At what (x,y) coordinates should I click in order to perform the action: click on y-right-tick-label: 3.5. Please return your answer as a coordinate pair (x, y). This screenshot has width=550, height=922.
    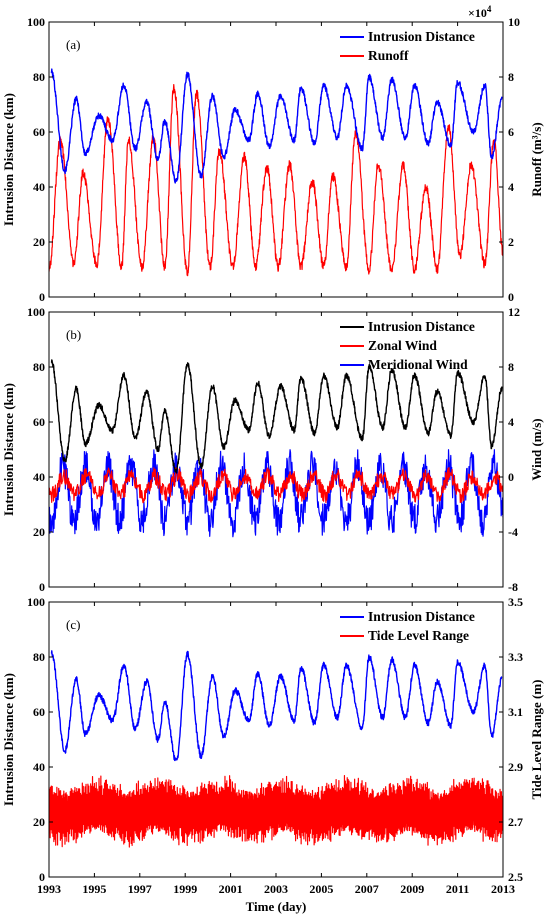
    Looking at the image, I should click on (515, 602).